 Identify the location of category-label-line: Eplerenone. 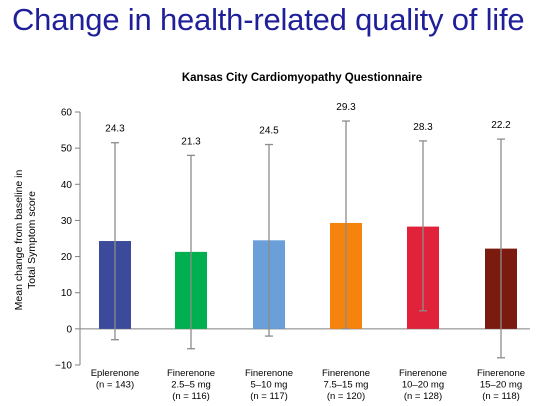
(115, 373).